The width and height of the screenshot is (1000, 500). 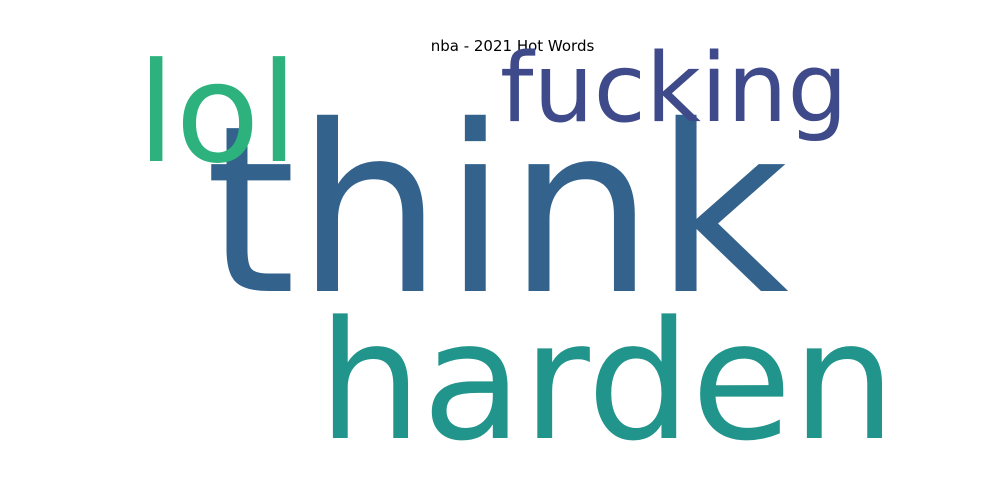 What do you see at coordinates (218, 113) in the screenshot?
I see `word-lol: lol` at bounding box center [218, 113].